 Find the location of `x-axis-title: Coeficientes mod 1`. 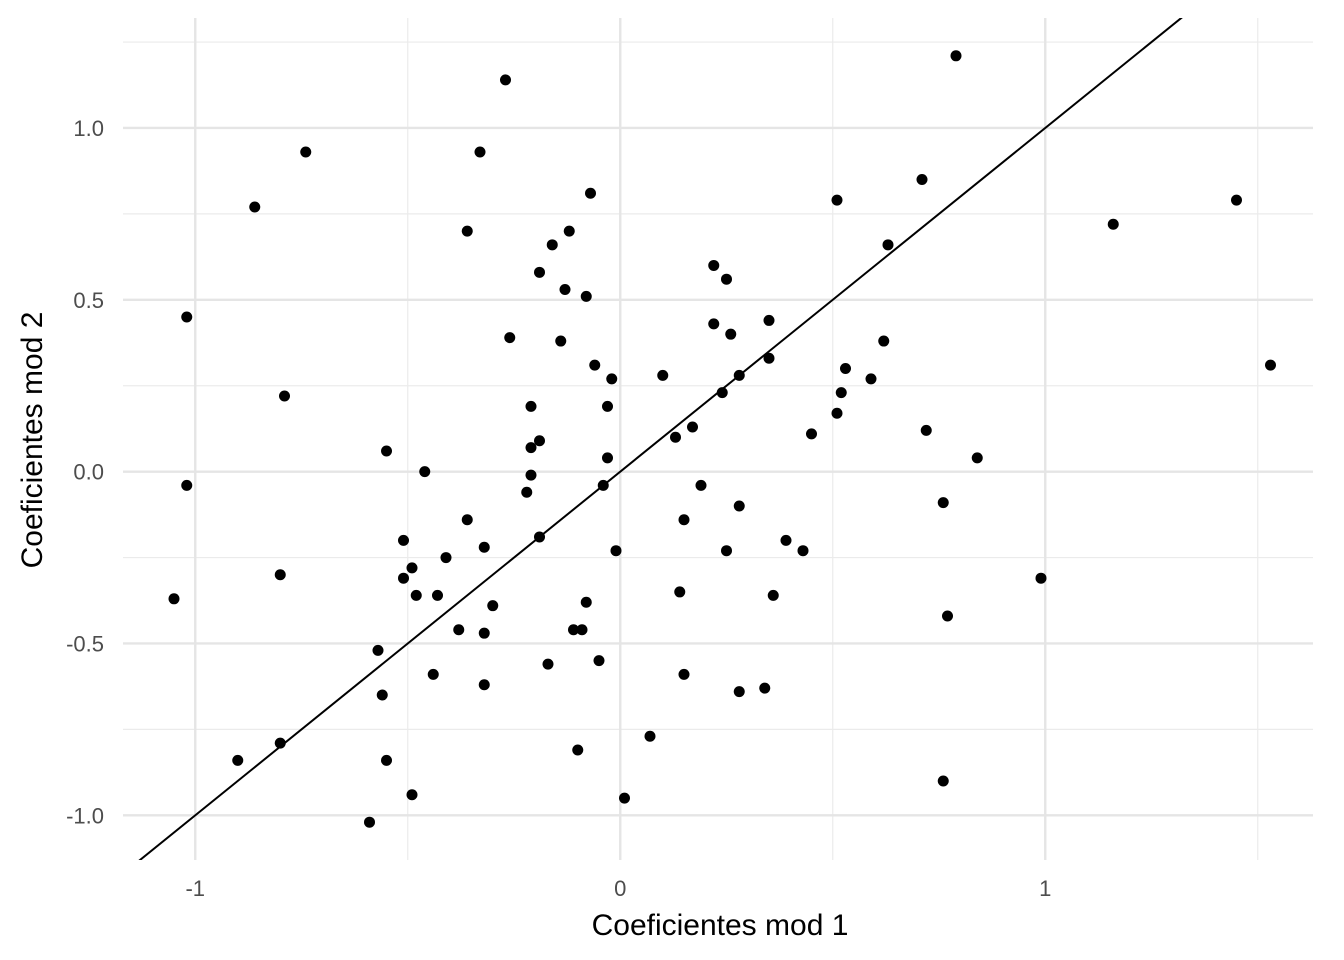

x-axis-title: Coeficientes mod 1 is located at coordinates (720, 925).